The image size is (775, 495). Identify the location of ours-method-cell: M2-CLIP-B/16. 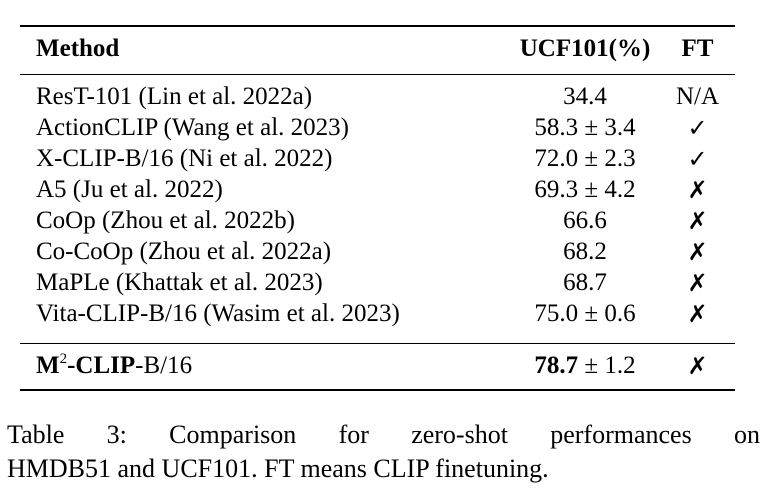
(114, 367).